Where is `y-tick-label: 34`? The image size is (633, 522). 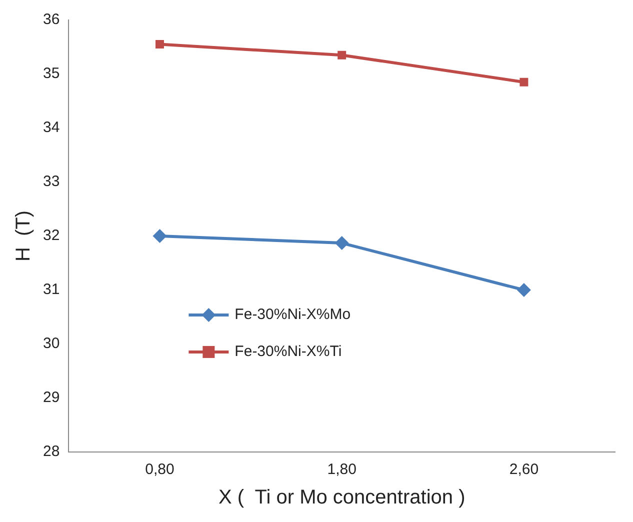 y-tick-label: 34 is located at coordinates (51, 127).